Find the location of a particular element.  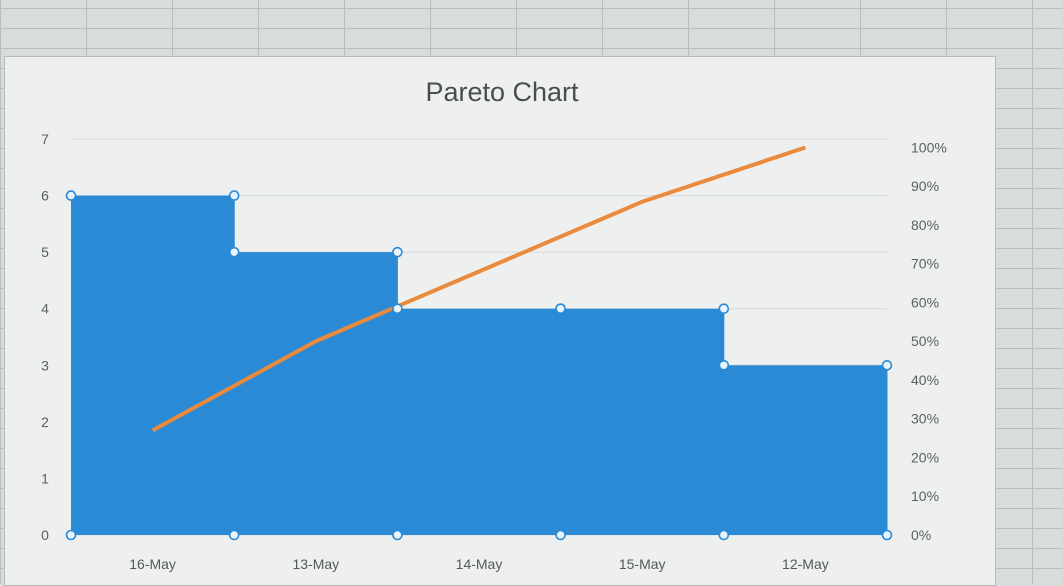

y-tick-label: 1 is located at coordinates (45, 478).